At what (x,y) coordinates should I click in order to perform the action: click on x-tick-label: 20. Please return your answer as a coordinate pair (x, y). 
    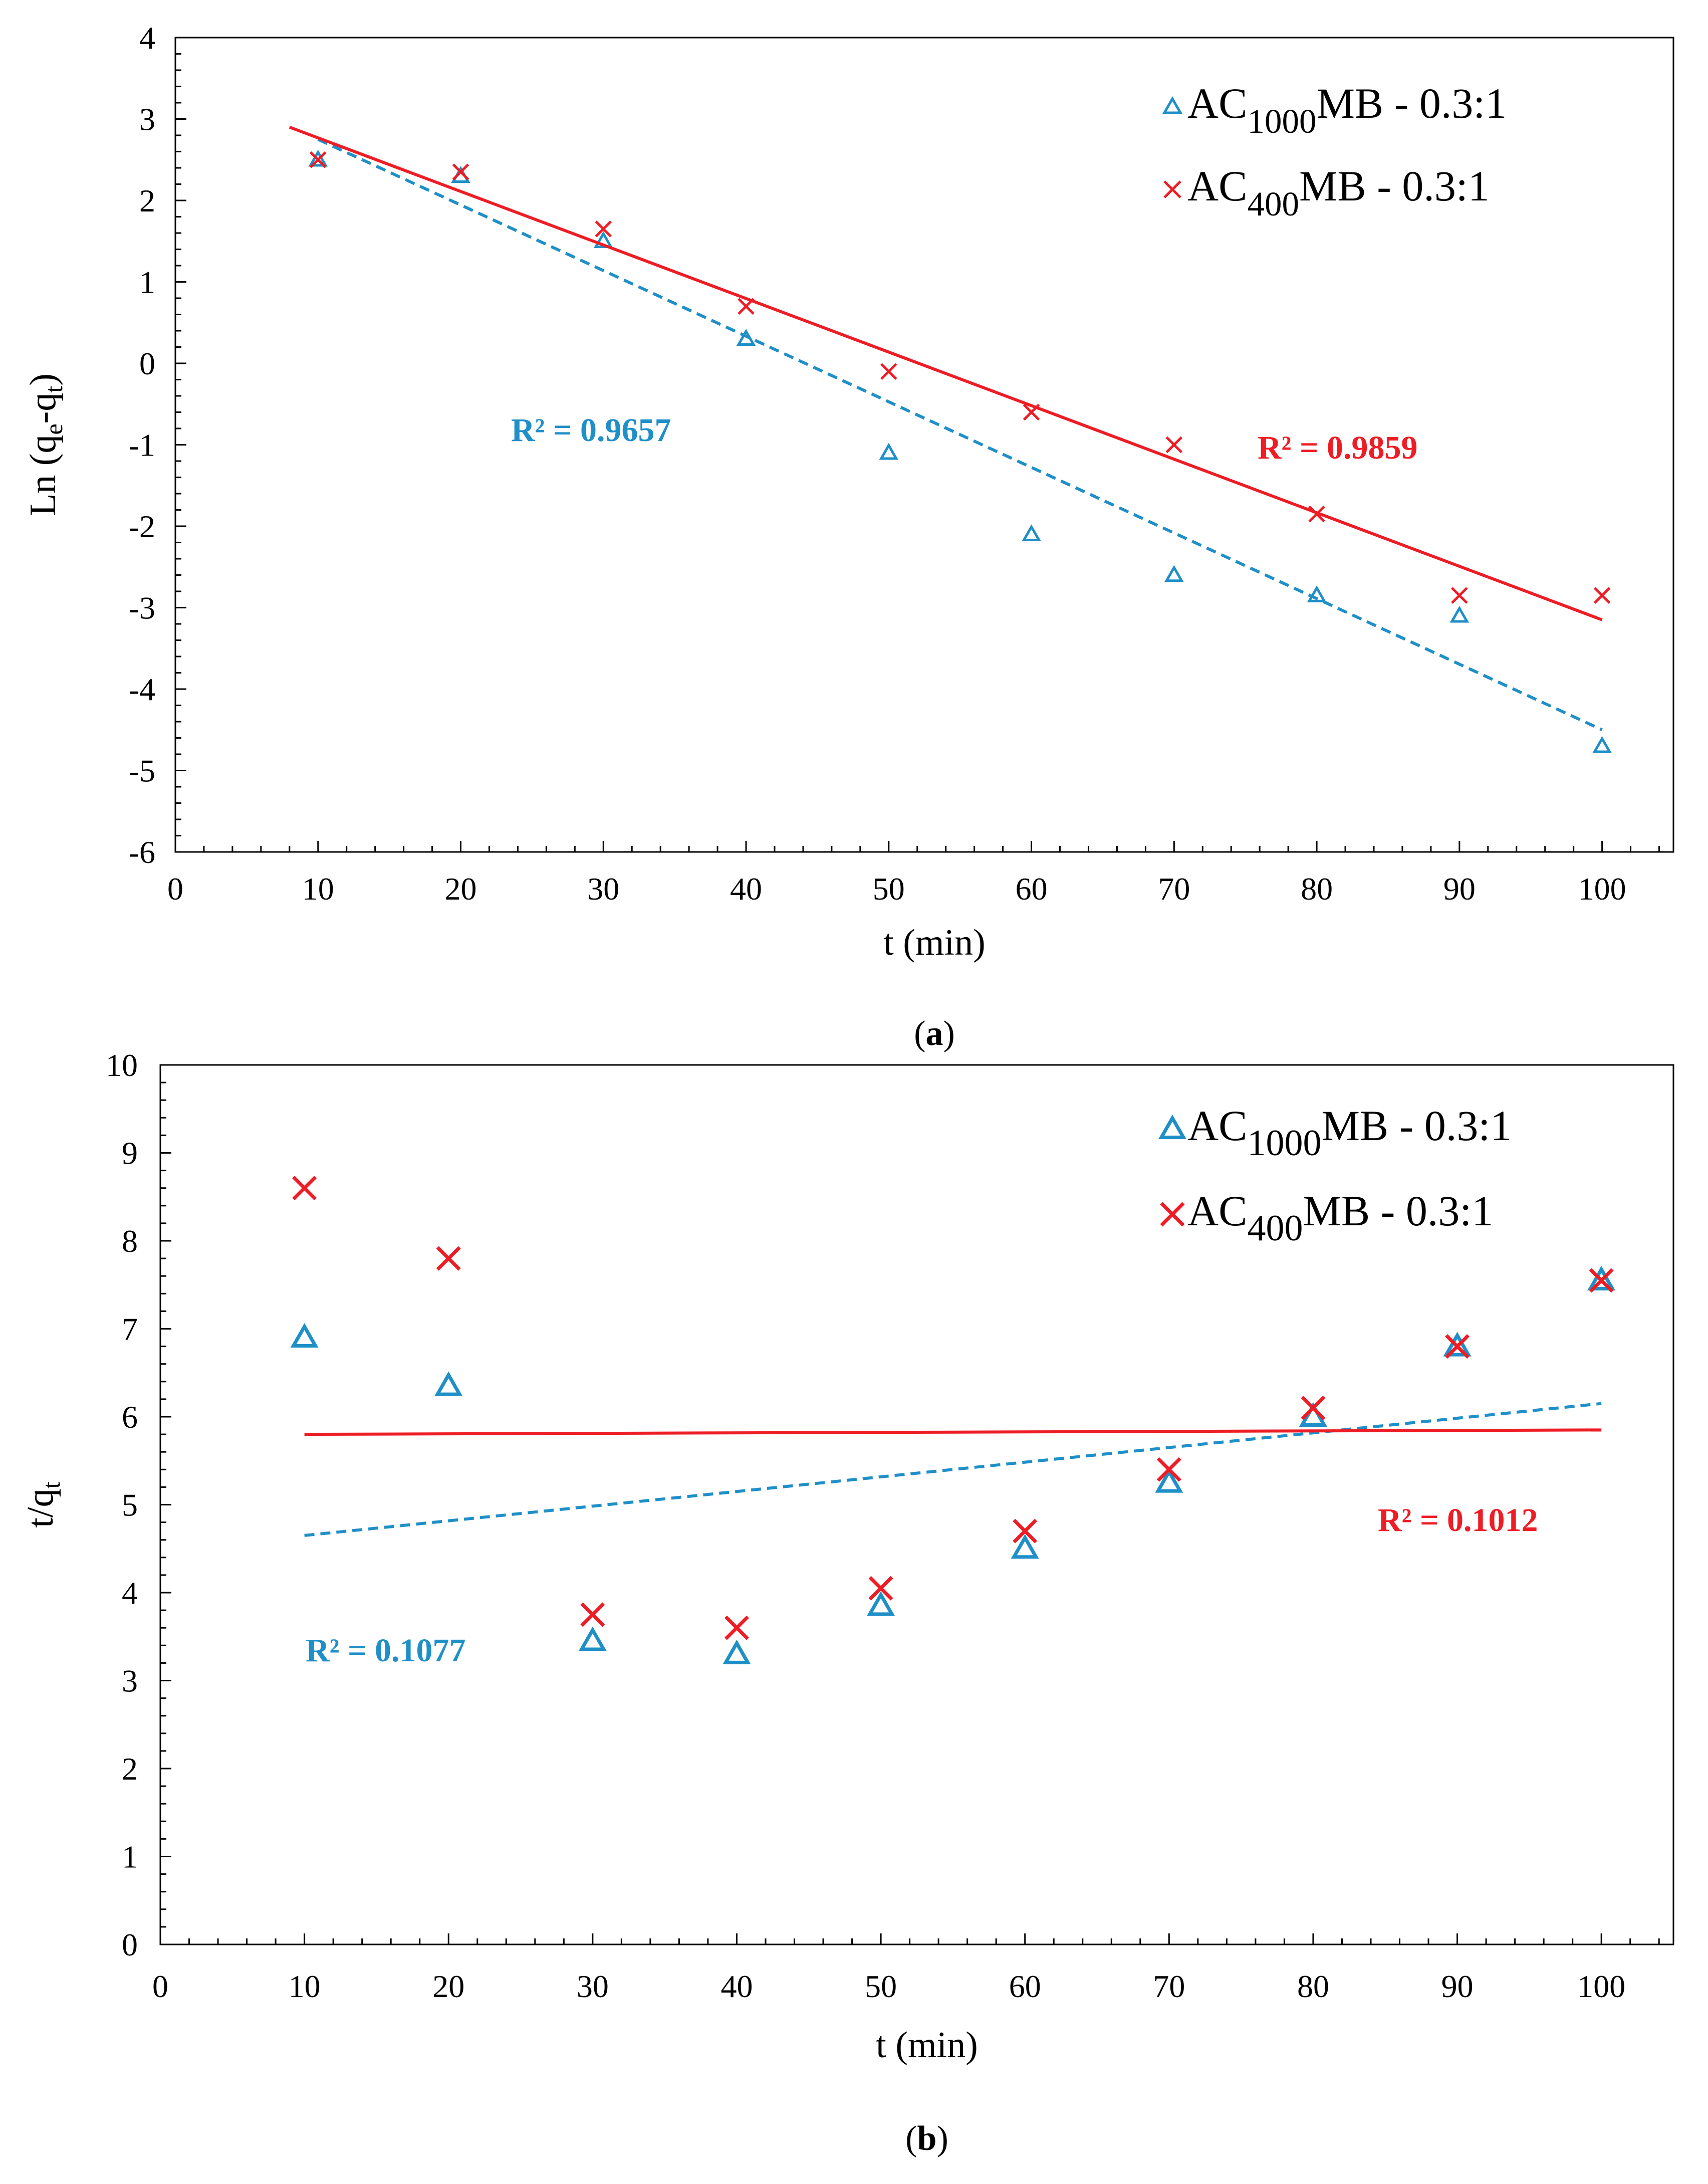
    Looking at the image, I should click on (461, 889).